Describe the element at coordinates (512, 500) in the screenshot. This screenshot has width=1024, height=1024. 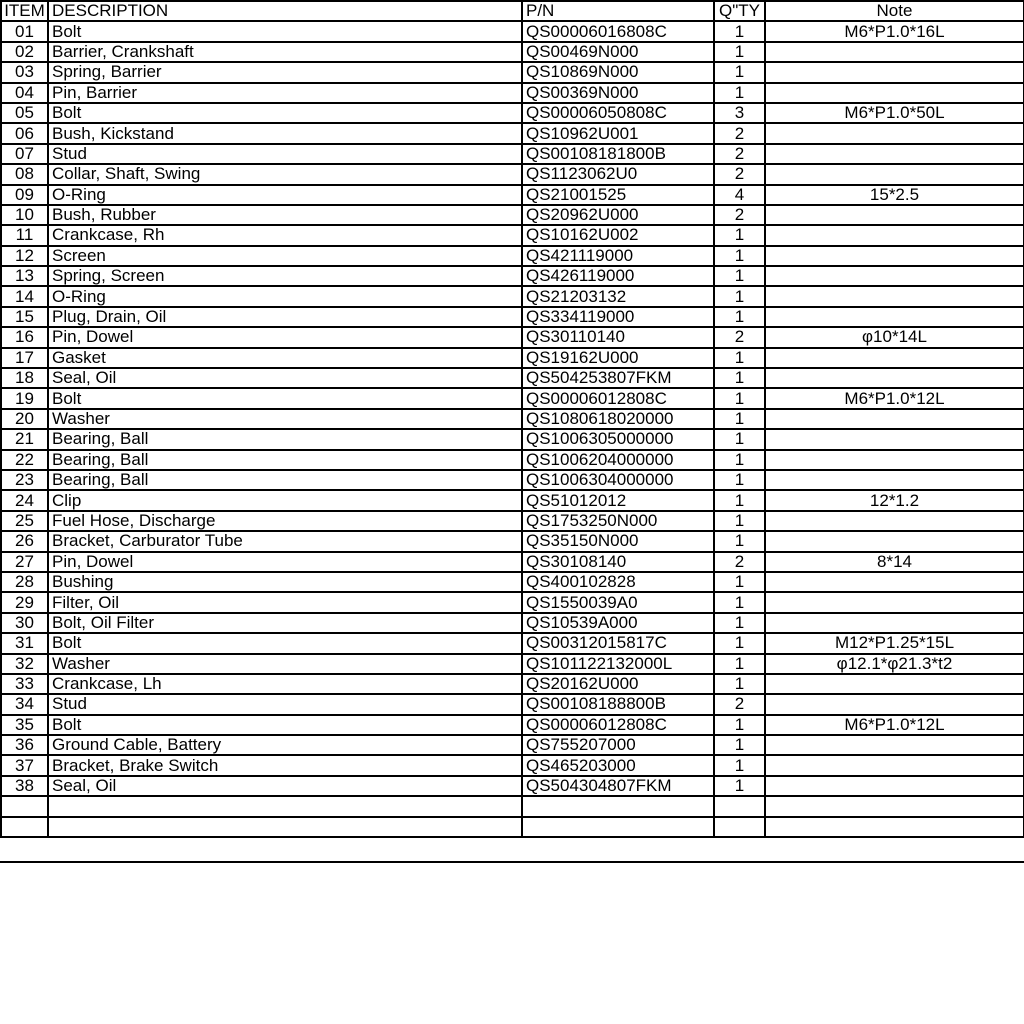
I see `table-row: 24 Clip QS51012012 1 12*1.2` at that location.